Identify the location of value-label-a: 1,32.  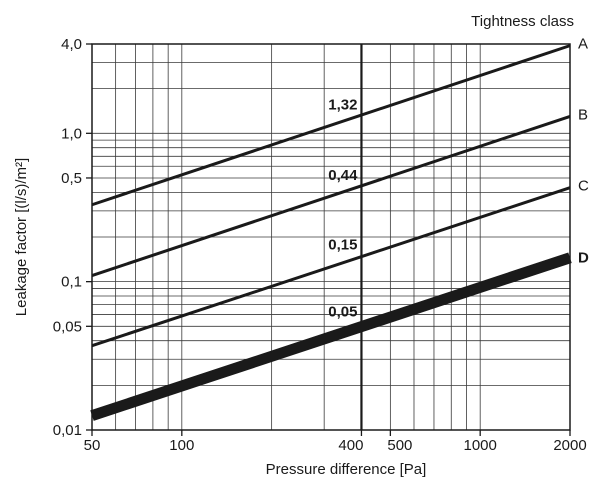
(342, 104).